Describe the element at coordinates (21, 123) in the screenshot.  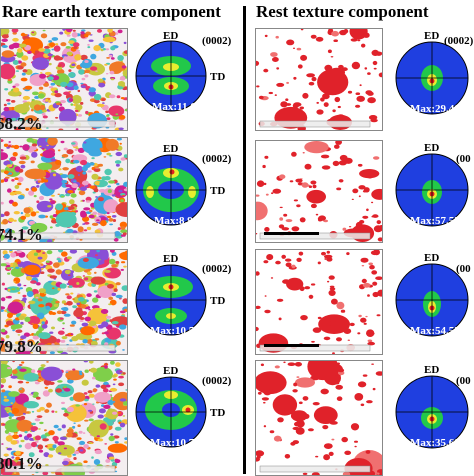
I see `fraction-label-1: 68.2%` at that location.